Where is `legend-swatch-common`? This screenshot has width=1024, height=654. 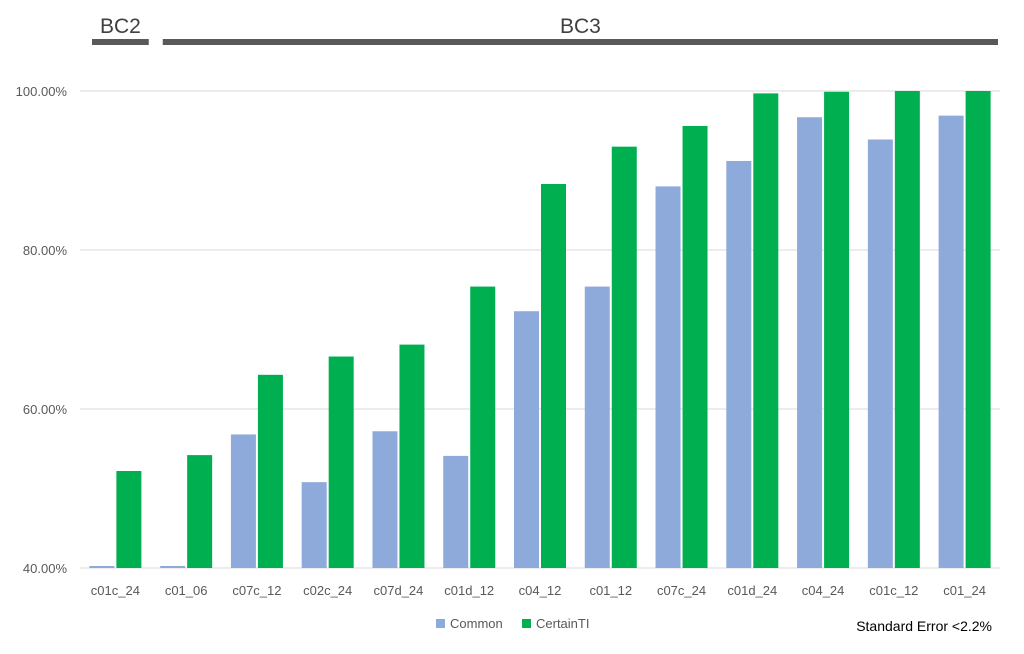 legend-swatch-common is located at coordinates (440, 623).